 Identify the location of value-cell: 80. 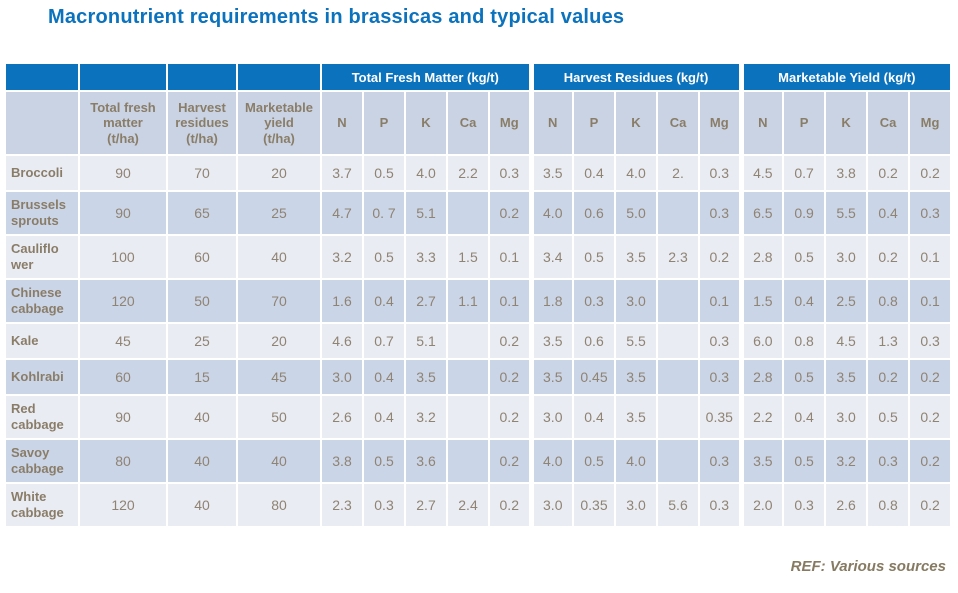
(279, 505).